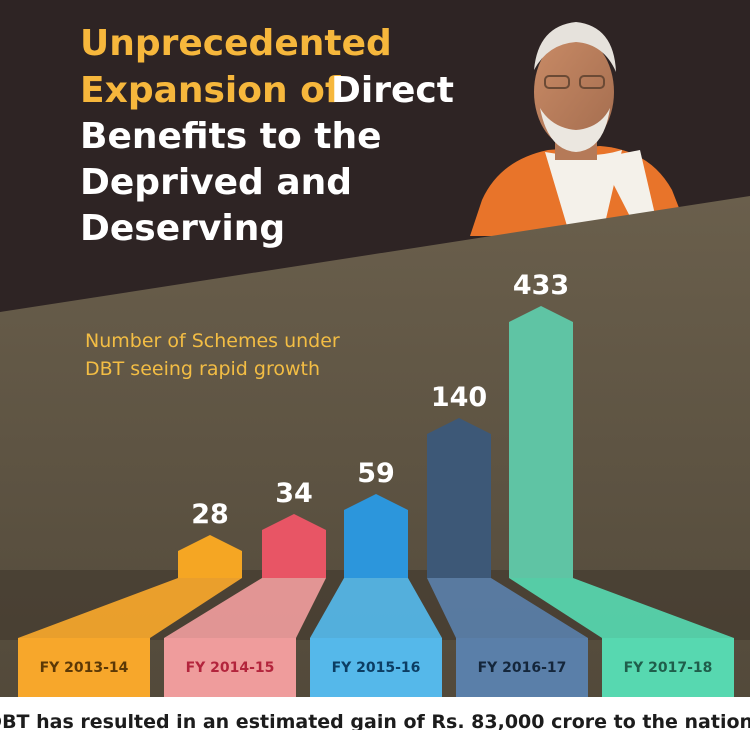 This screenshot has height=730, width=750. I want to click on category-label-fy-2017-18: FY 2017-18, so click(668, 668).